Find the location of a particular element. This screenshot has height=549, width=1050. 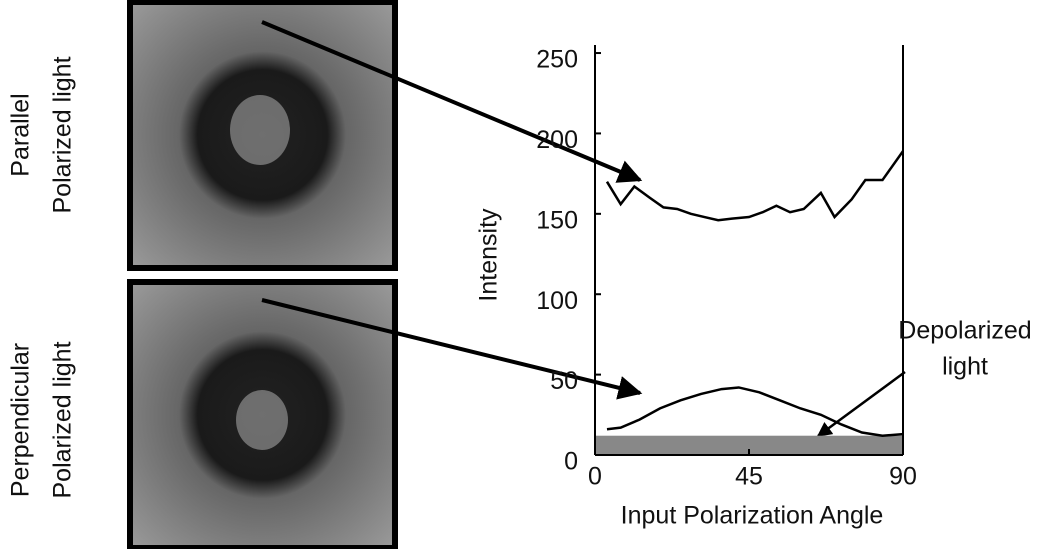

x-tick-label: 0 is located at coordinates (595, 477).